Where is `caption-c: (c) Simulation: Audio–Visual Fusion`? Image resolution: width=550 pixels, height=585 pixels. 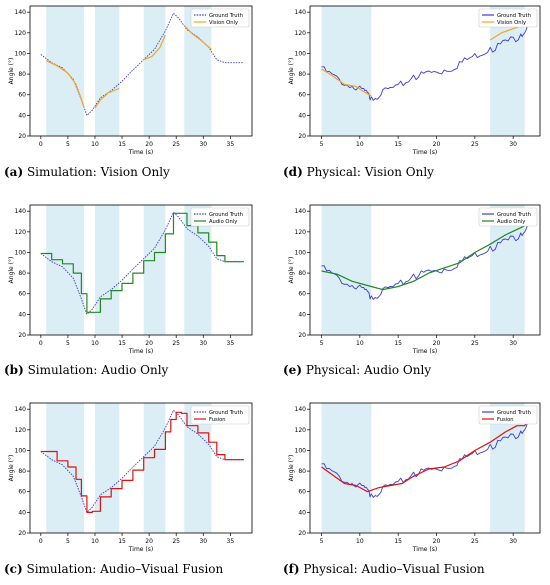 caption-c: (c) Simulation: Audio–Visual Fusion is located at coordinates (114, 569).